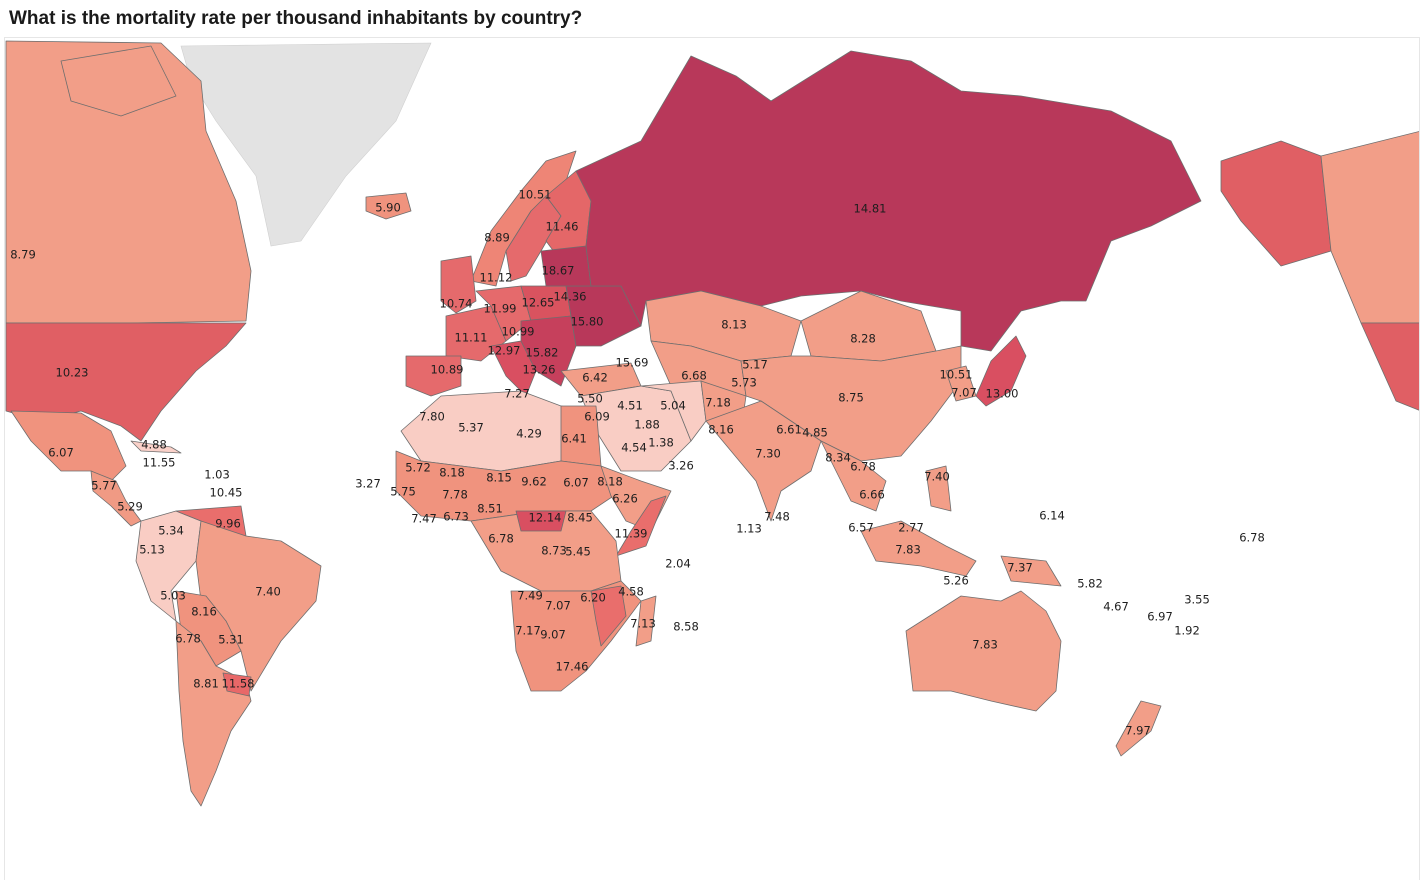  What do you see at coordinates (258, 606) in the screenshot?
I see `region-brazil` at bounding box center [258, 606].